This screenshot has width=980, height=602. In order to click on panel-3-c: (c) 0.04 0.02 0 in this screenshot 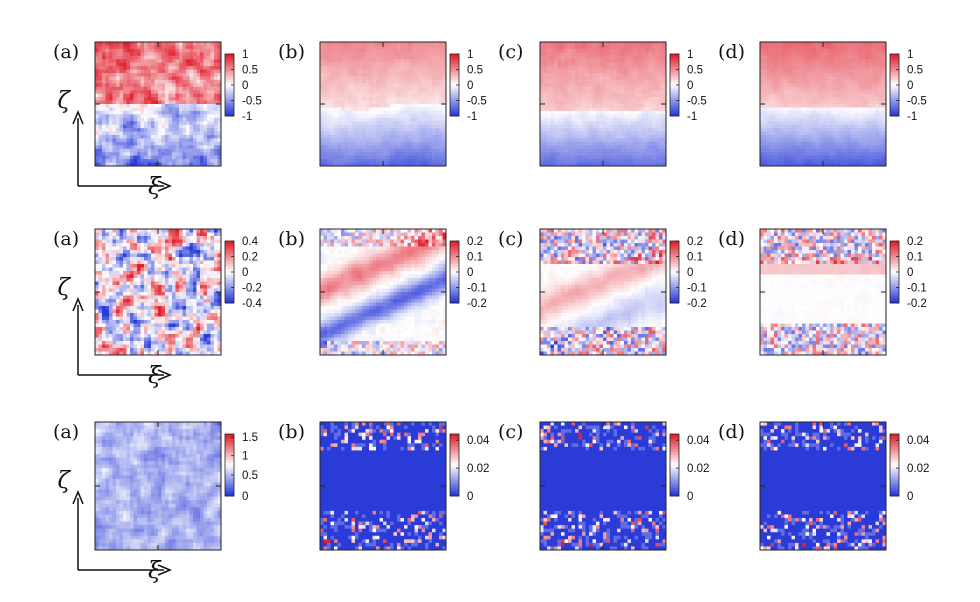, I will do `click(604, 486)`.